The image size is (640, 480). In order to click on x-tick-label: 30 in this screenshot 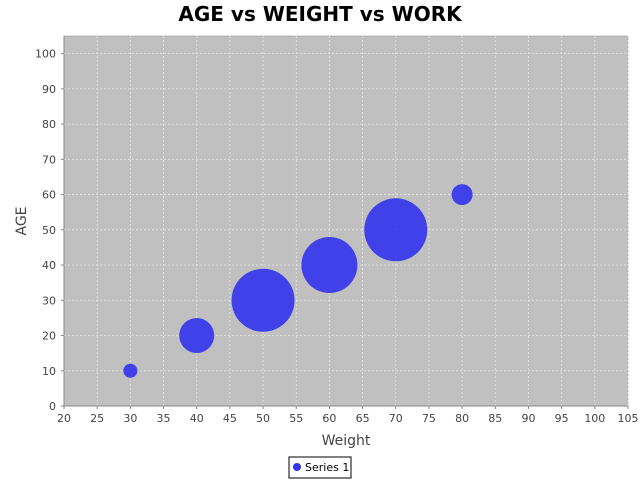, I will do `click(130, 418)`.